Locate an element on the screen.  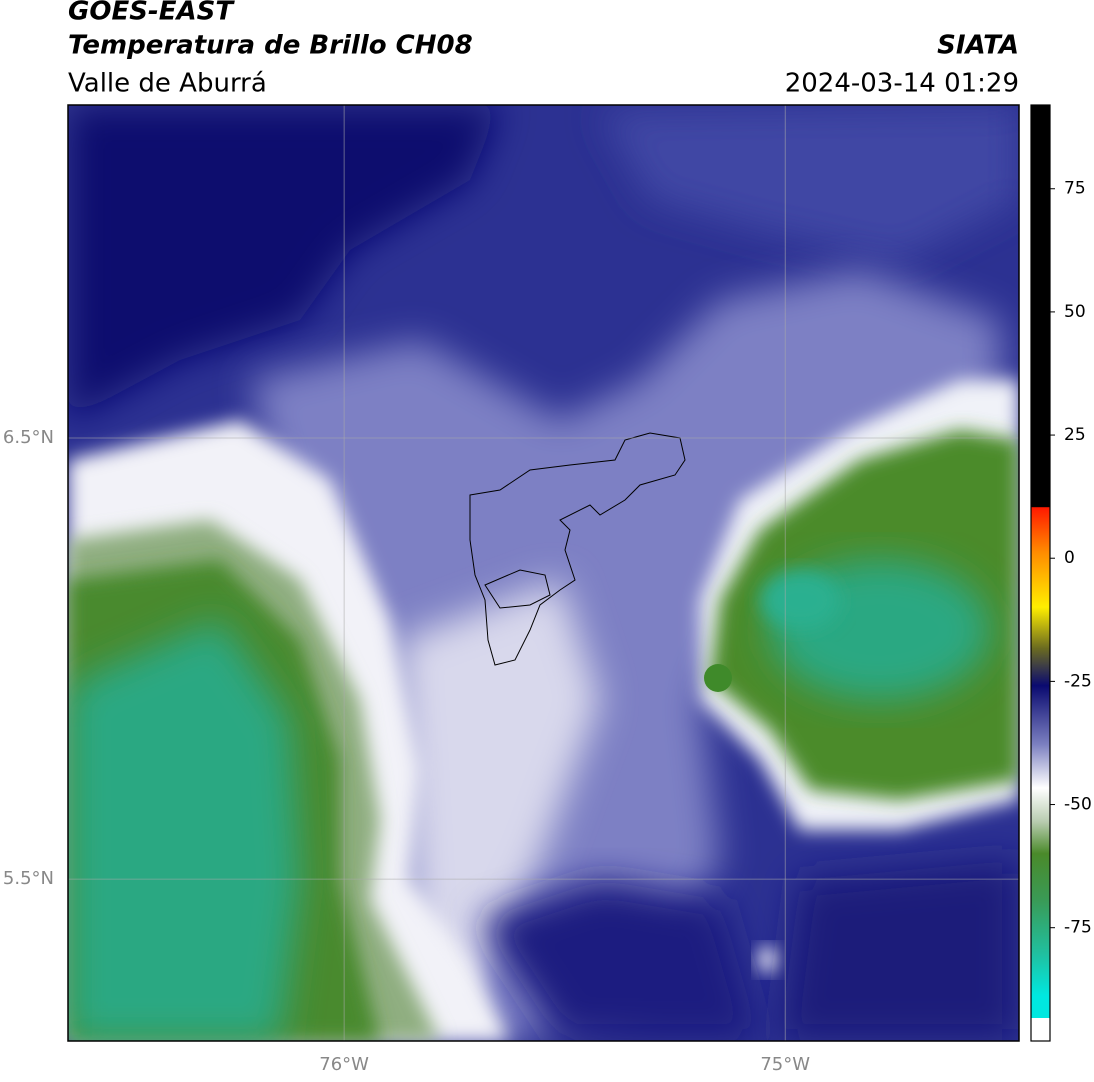
colorbar-tick-label: 25 is located at coordinates (1075, 435).